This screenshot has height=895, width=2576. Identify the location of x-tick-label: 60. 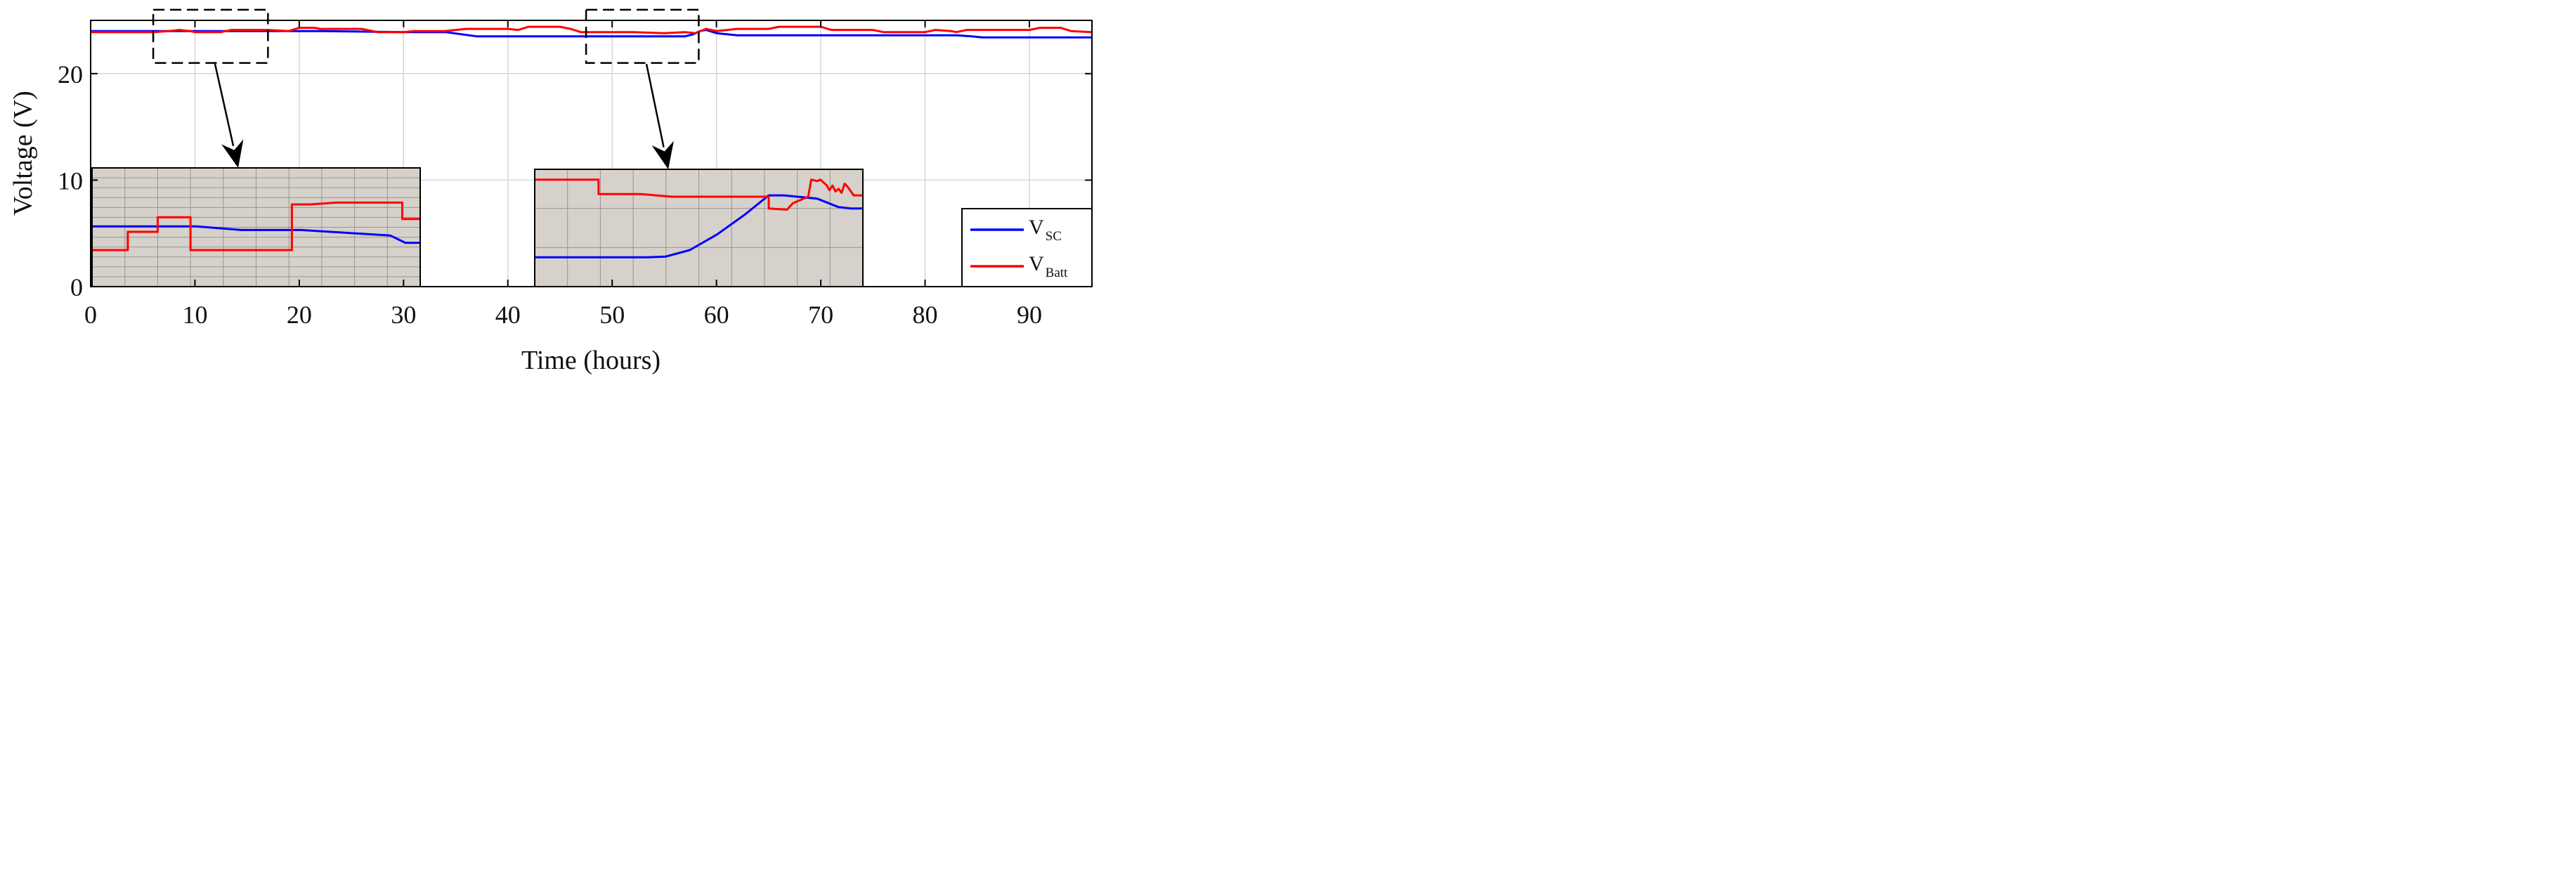
(716, 315).